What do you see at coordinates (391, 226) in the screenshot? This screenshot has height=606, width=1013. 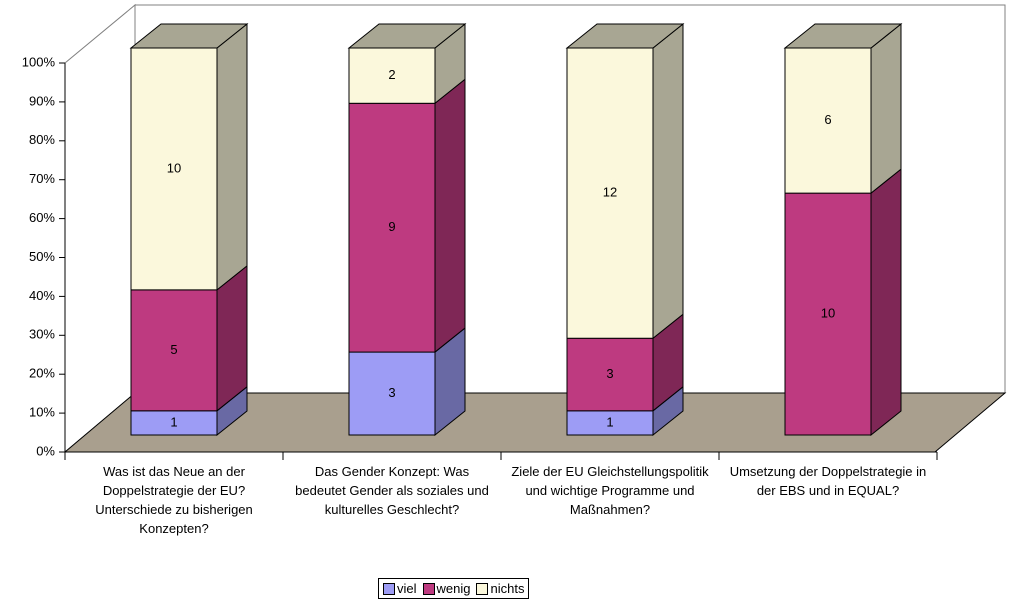 I see `data-label: 9` at bounding box center [391, 226].